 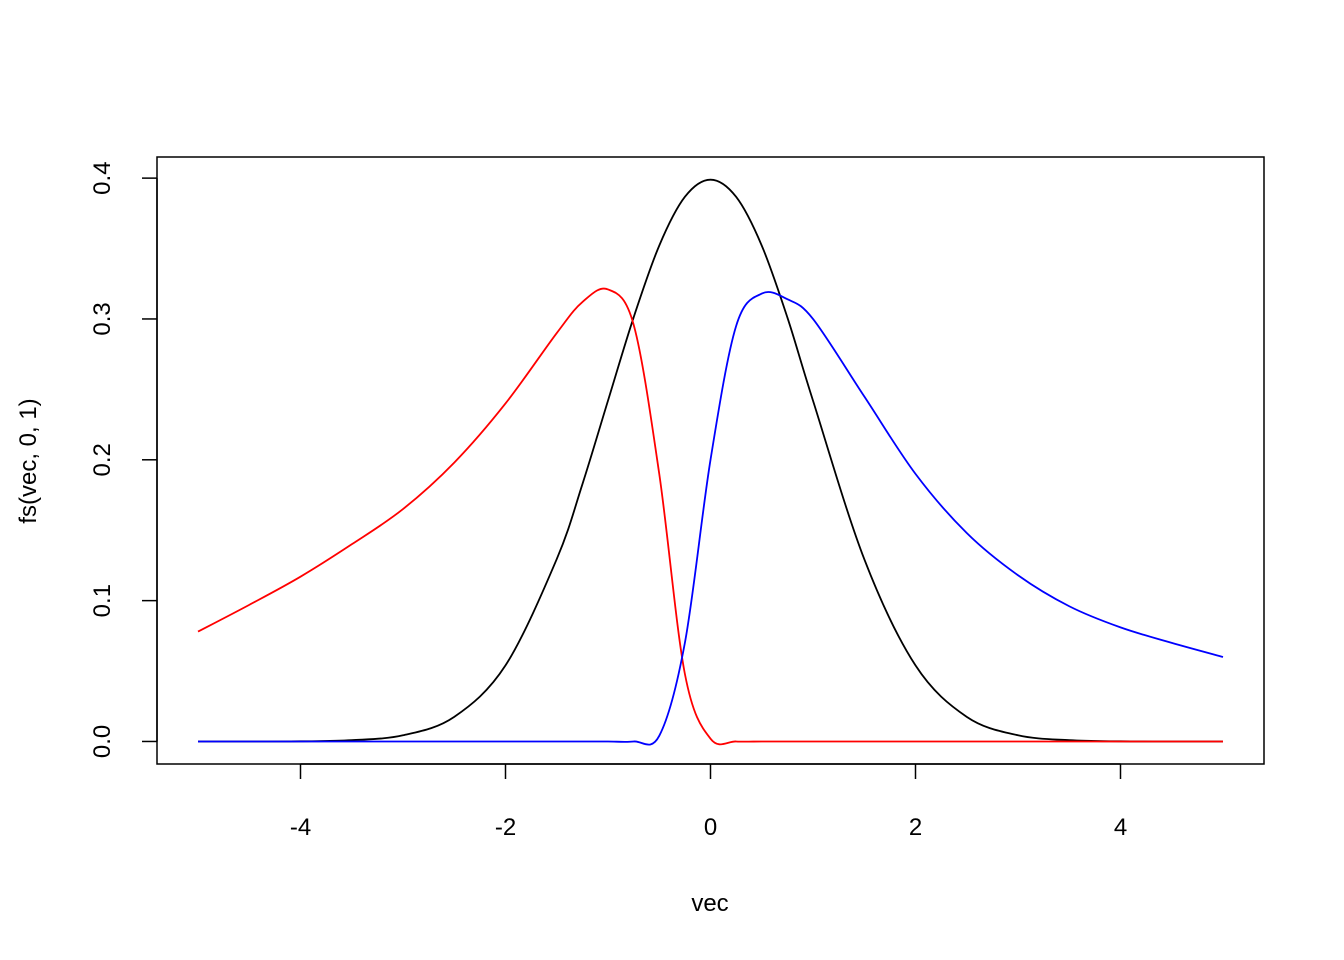 What do you see at coordinates (710, 827) in the screenshot?
I see `x-tick-label: 0` at bounding box center [710, 827].